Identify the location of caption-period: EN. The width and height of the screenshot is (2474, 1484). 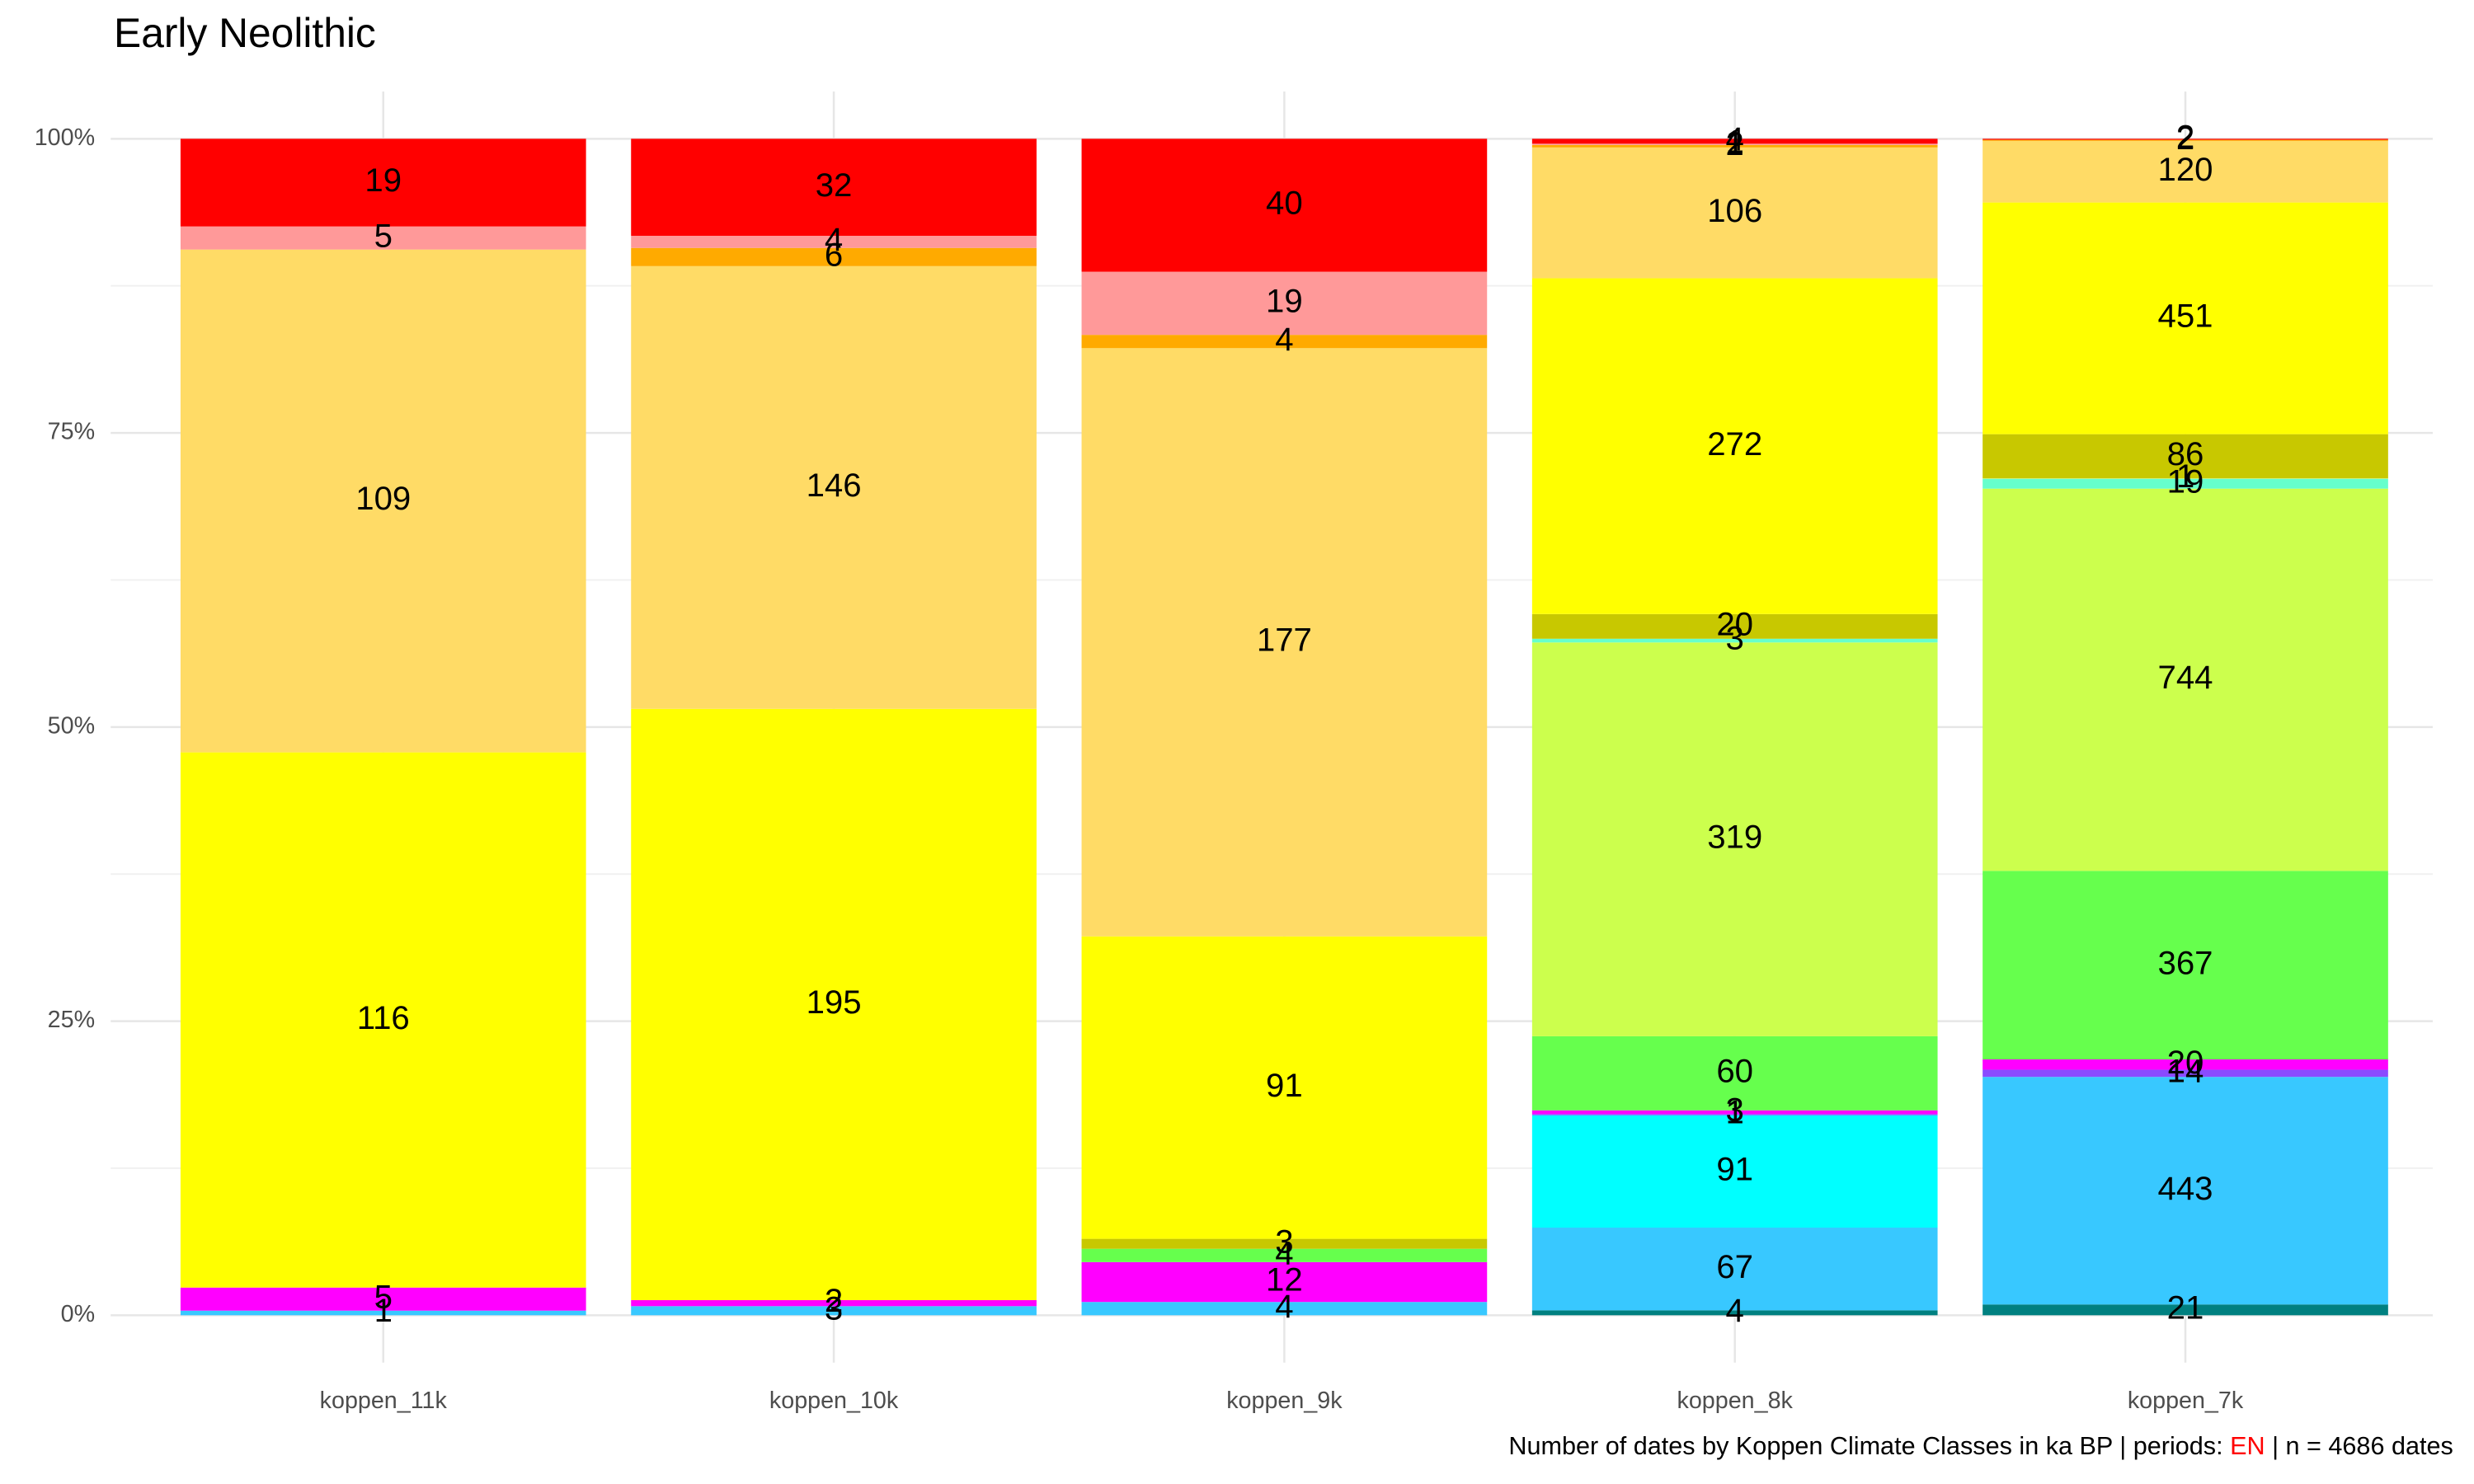
(2247, 1446).